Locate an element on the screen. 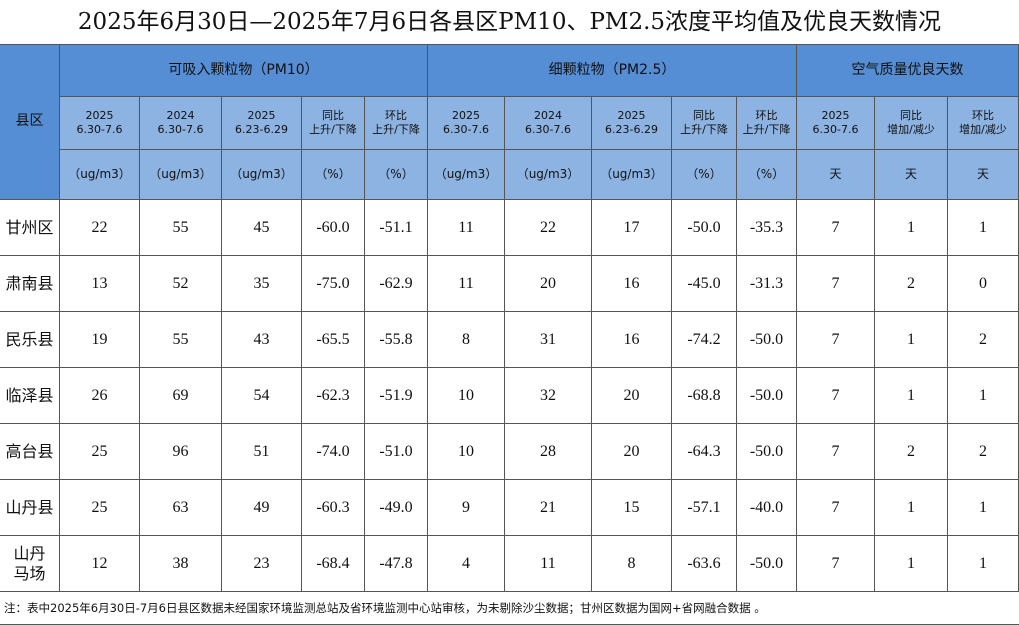  unit-label: 天 is located at coordinates (835, 174).